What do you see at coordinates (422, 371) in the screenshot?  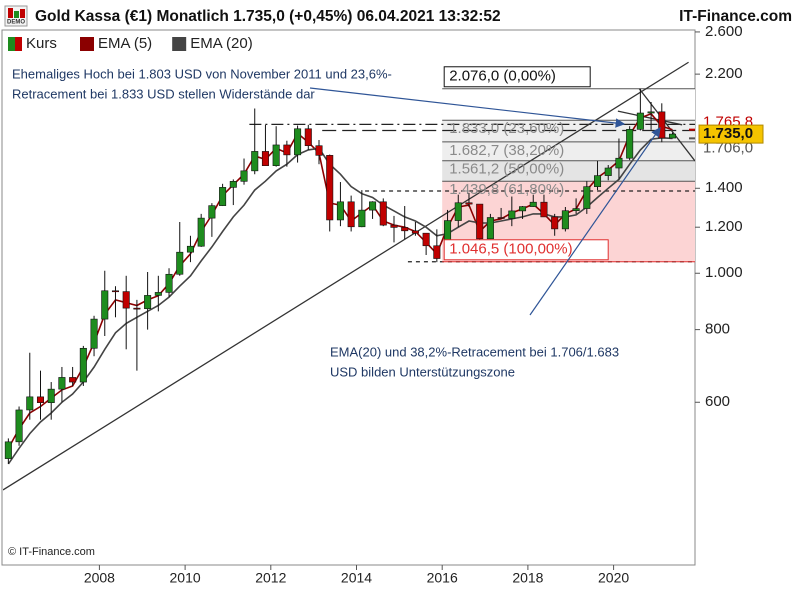 I see `annotation-text: USD bilden Unterstützungszone` at bounding box center [422, 371].